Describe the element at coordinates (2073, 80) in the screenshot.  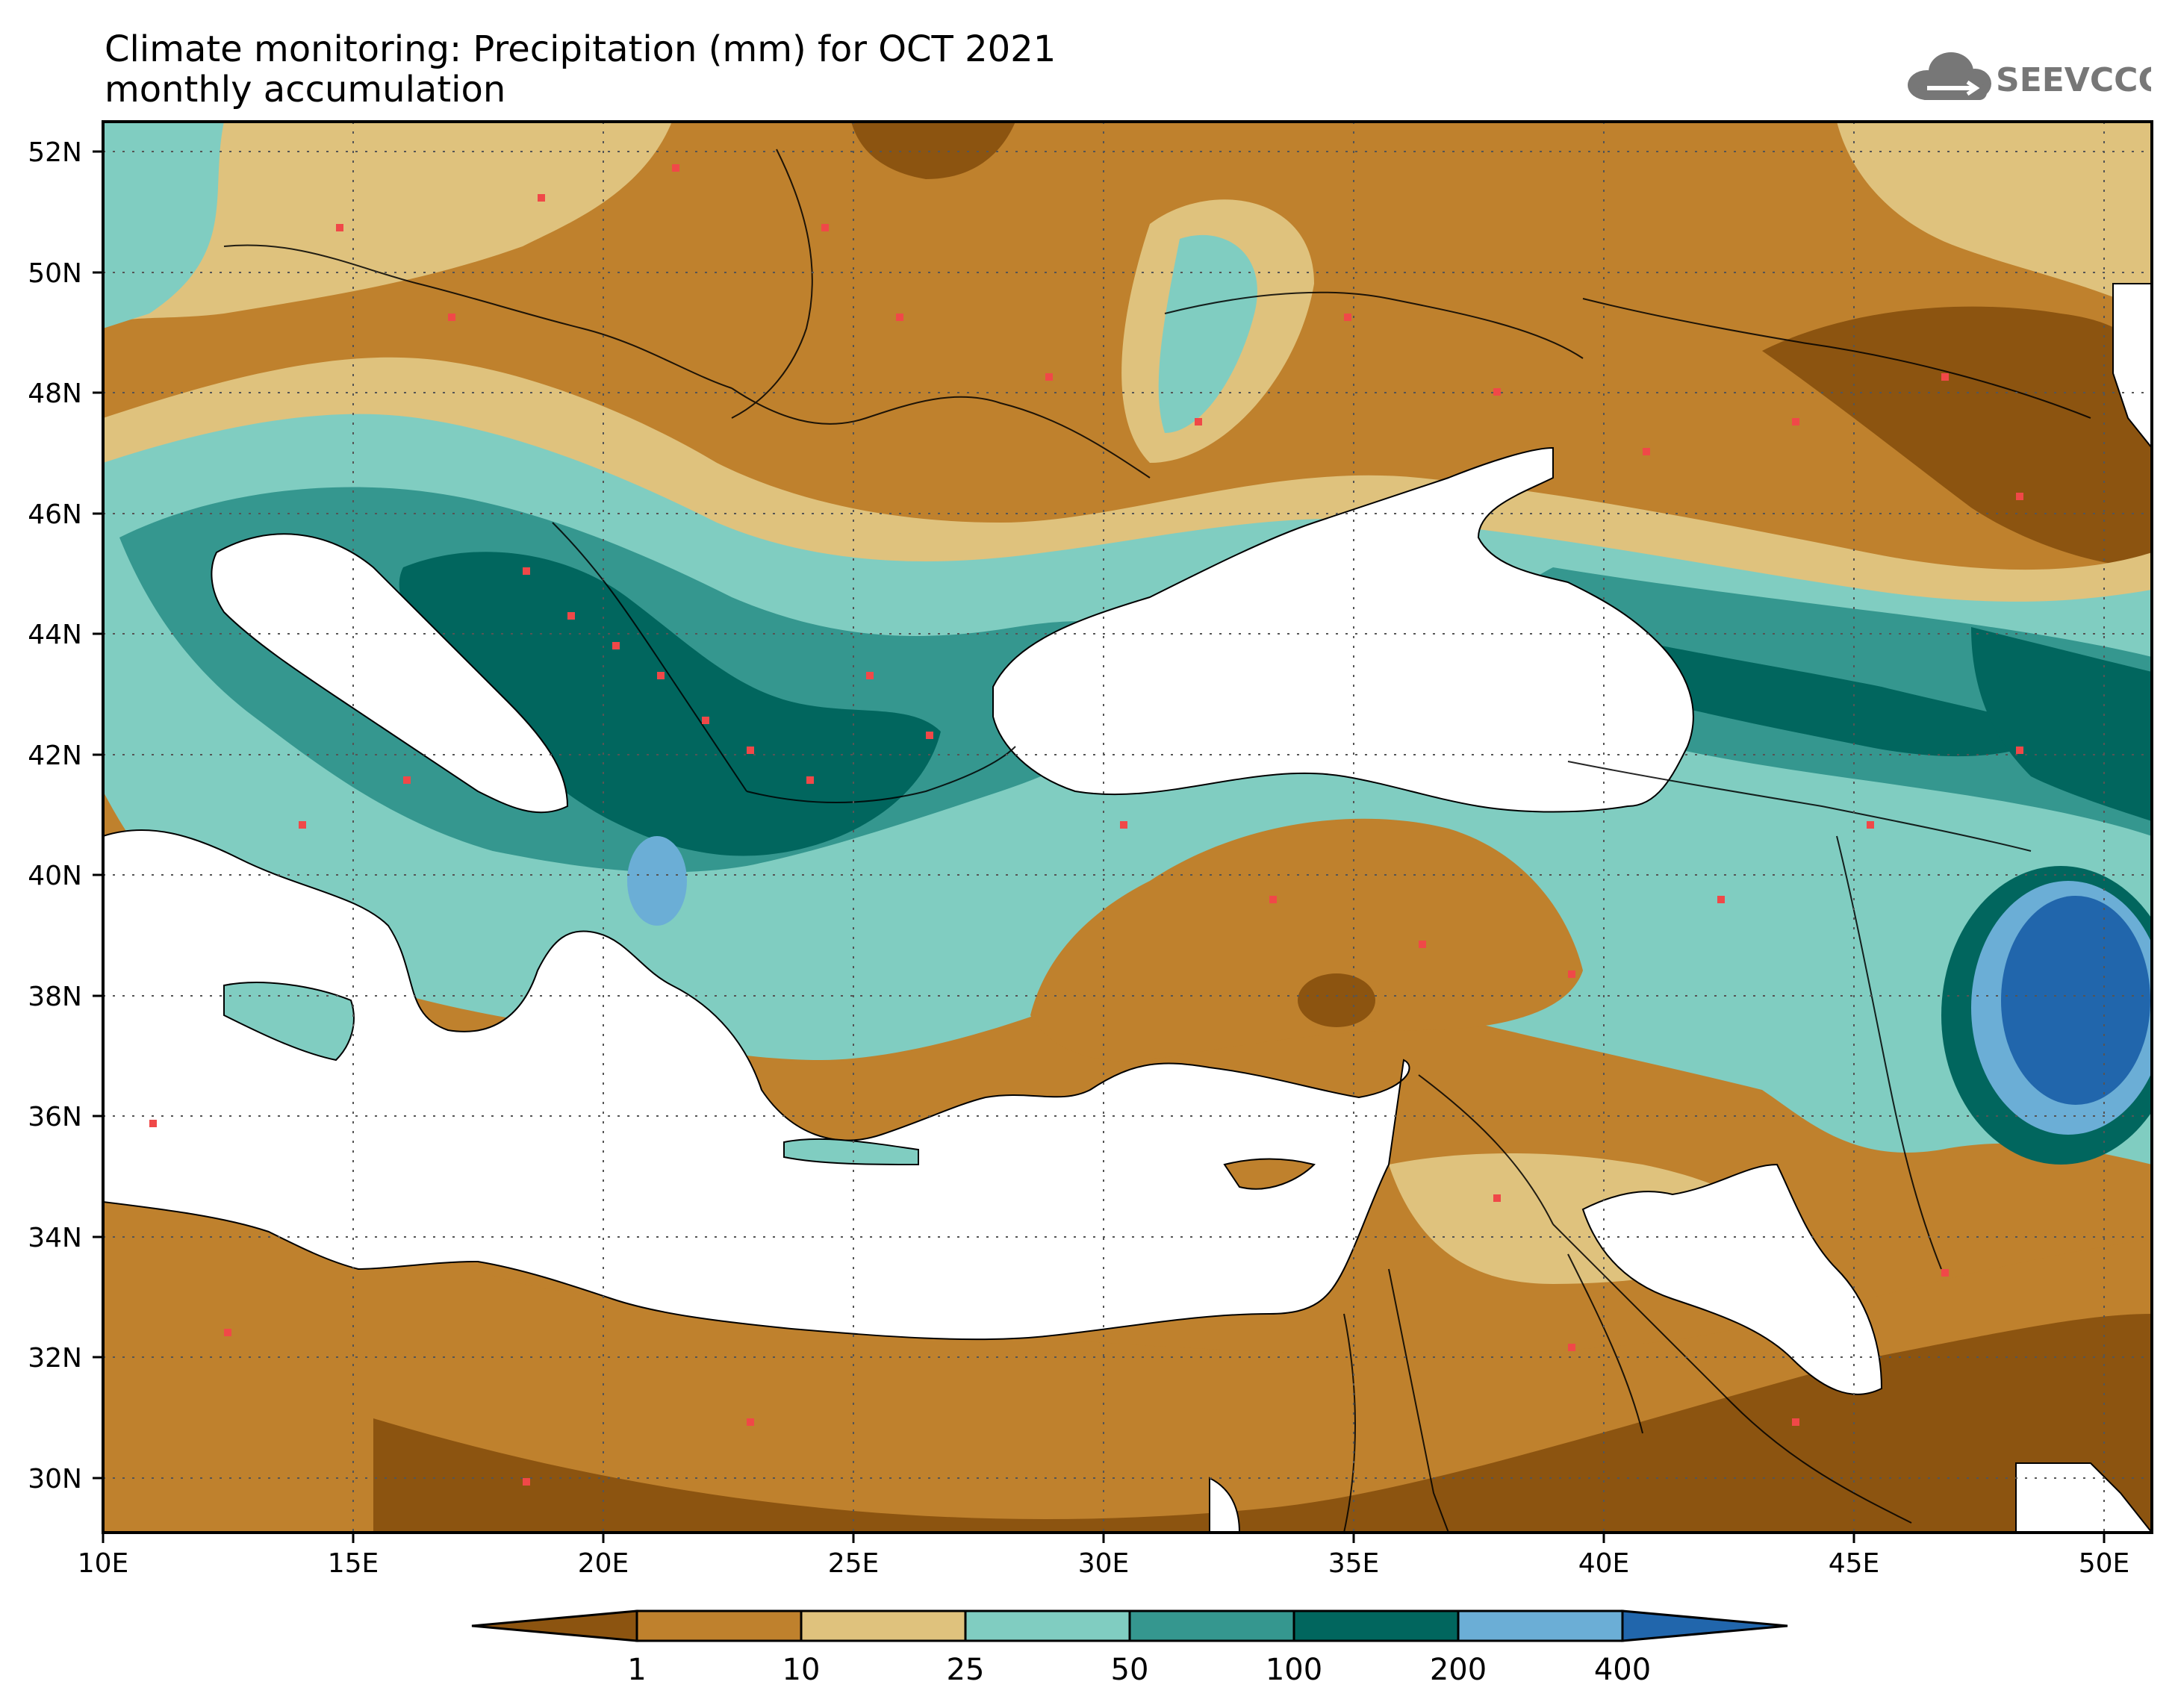
I see `logo-text: SEEVCCC` at that location.